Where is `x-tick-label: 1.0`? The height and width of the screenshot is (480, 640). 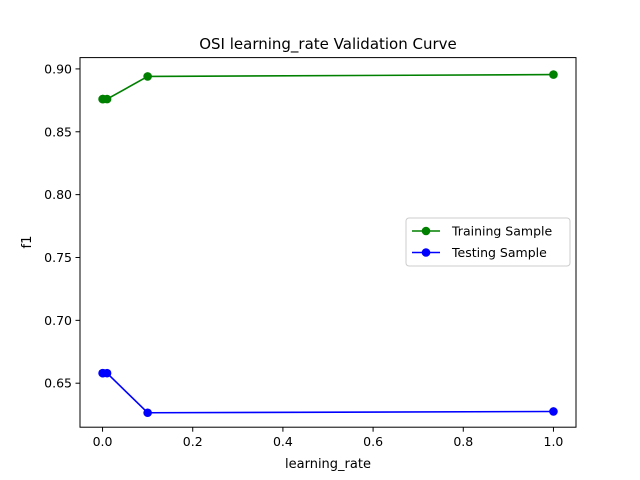
x-tick-label: 1.0 is located at coordinates (554, 441).